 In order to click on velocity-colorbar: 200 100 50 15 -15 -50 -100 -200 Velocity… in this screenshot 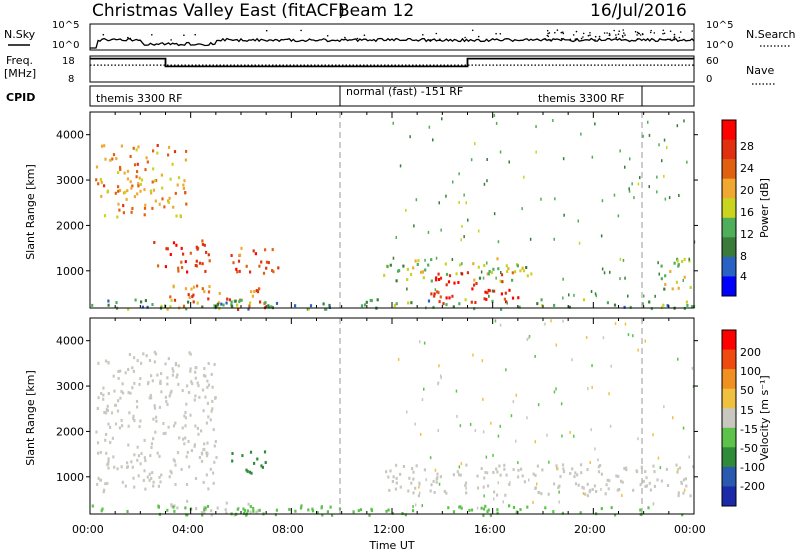, I will do `click(746, 418)`.